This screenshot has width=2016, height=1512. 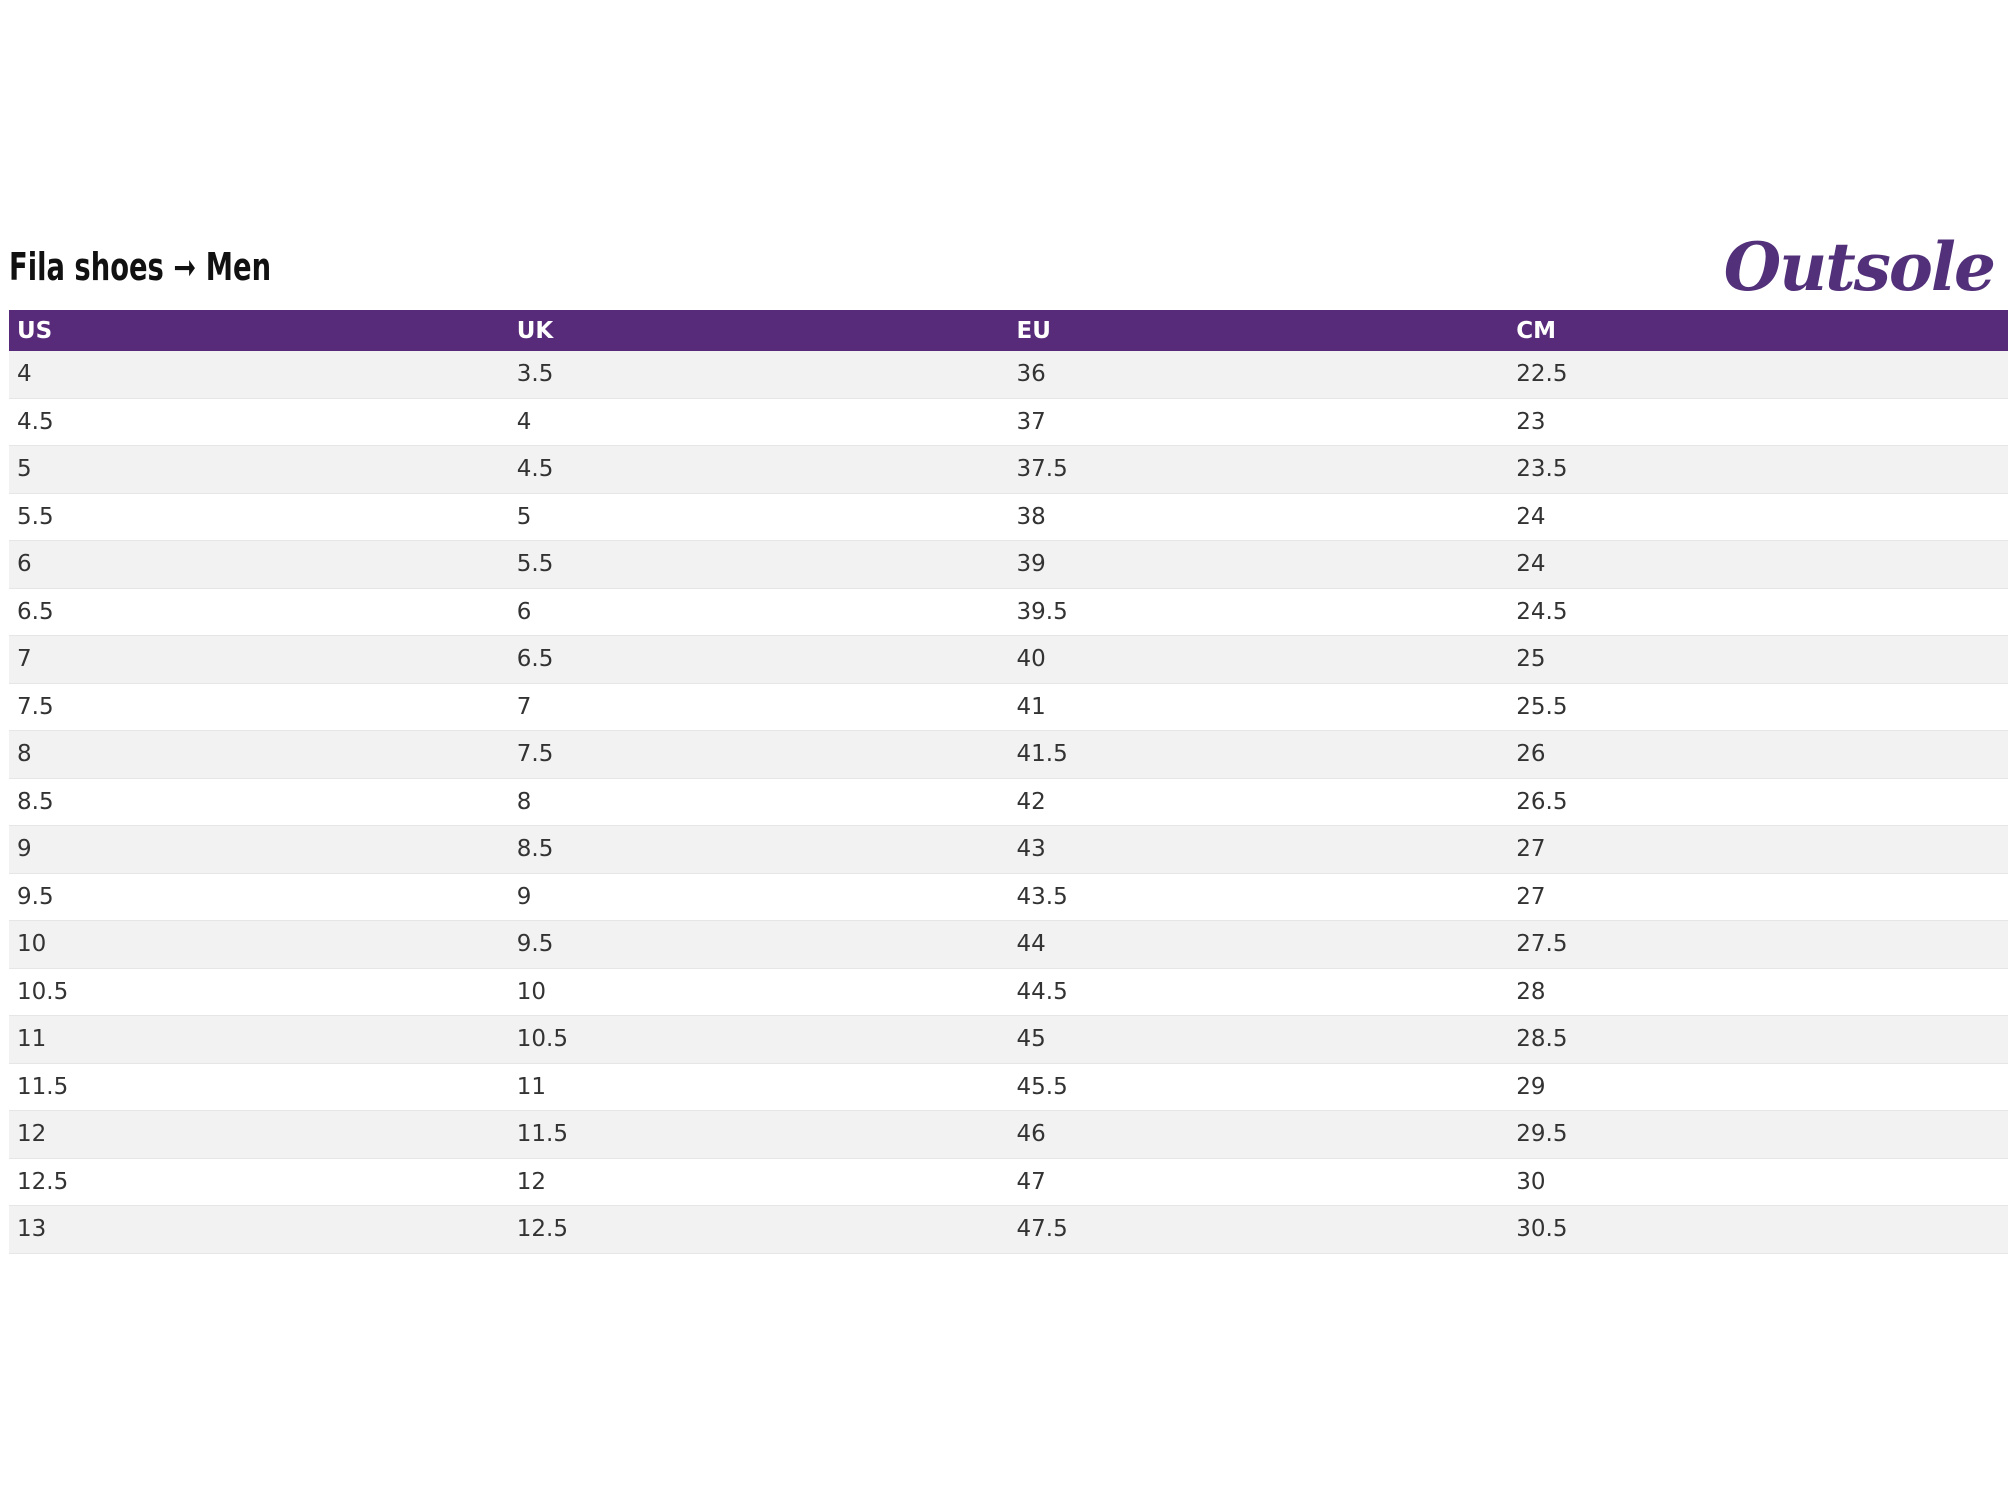 What do you see at coordinates (1031, 659) in the screenshot?
I see `table-cell: 40` at bounding box center [1031, 659].